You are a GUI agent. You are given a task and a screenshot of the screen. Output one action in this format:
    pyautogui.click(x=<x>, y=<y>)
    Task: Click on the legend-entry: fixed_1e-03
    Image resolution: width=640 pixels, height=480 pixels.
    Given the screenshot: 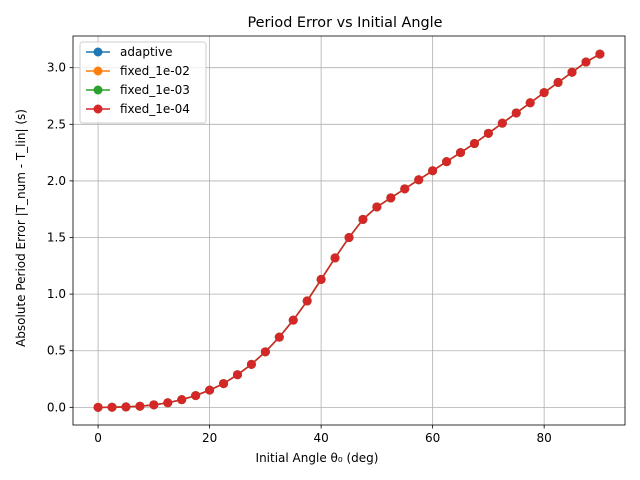 What is the action you would take?
    pyautogui.click(x=138, y=90)
    